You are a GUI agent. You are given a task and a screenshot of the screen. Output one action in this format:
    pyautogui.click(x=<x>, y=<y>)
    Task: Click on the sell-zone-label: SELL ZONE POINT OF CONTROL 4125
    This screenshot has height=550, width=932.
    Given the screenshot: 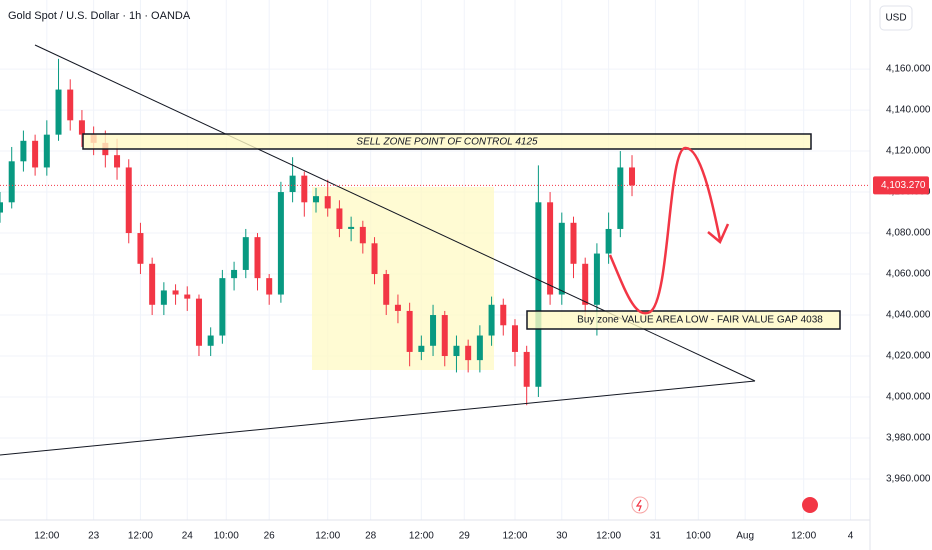 What is the action you would take?
    pyautogui.click(x=447, y=142)
    